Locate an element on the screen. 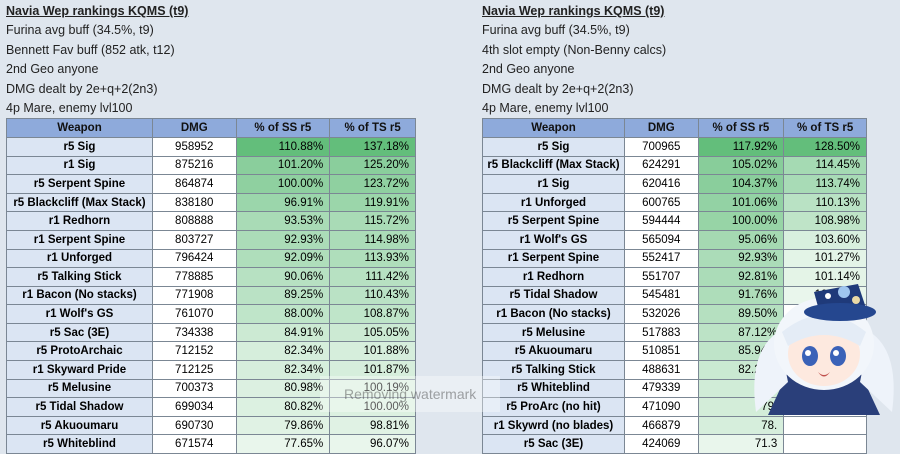  dmg-cell: 796424 is located at coordinates (194, 258).